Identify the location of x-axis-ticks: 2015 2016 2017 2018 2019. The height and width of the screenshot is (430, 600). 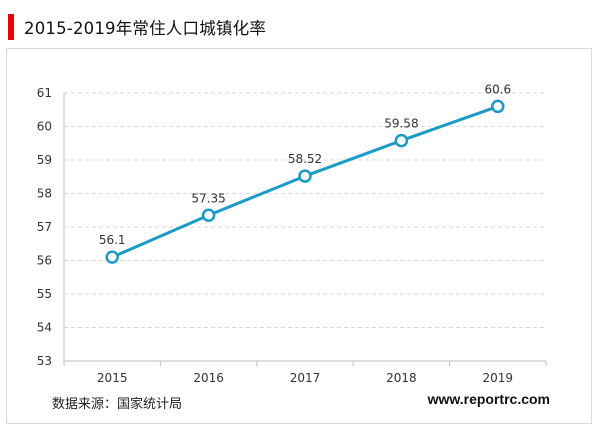
(305, 373).